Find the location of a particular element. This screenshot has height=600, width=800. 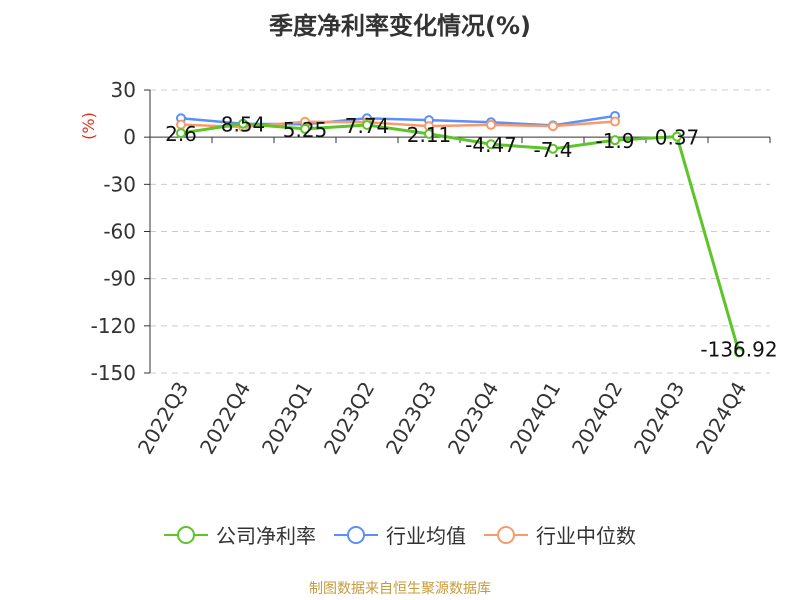

data-label: -4.47 is located at coordinates (491, 145).